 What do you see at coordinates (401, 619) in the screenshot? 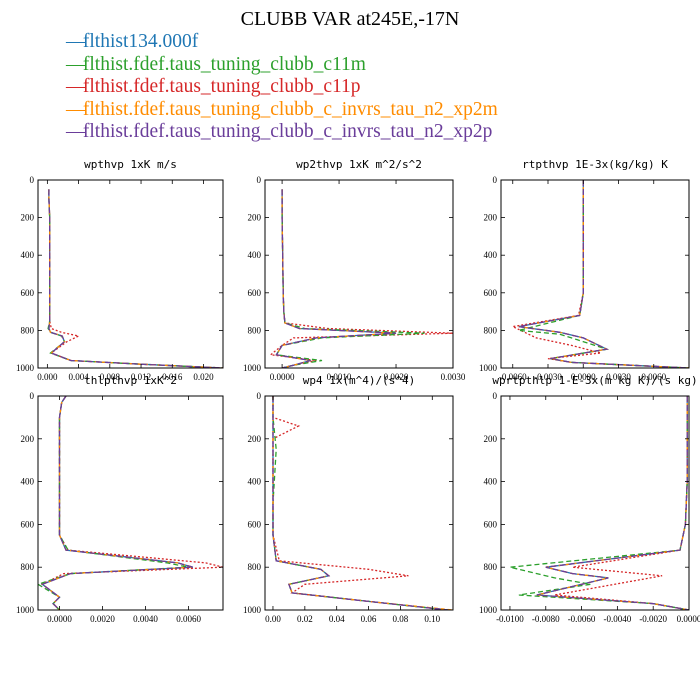
I see `x-tick-label: 0.08` at bounding box center [401, 619].